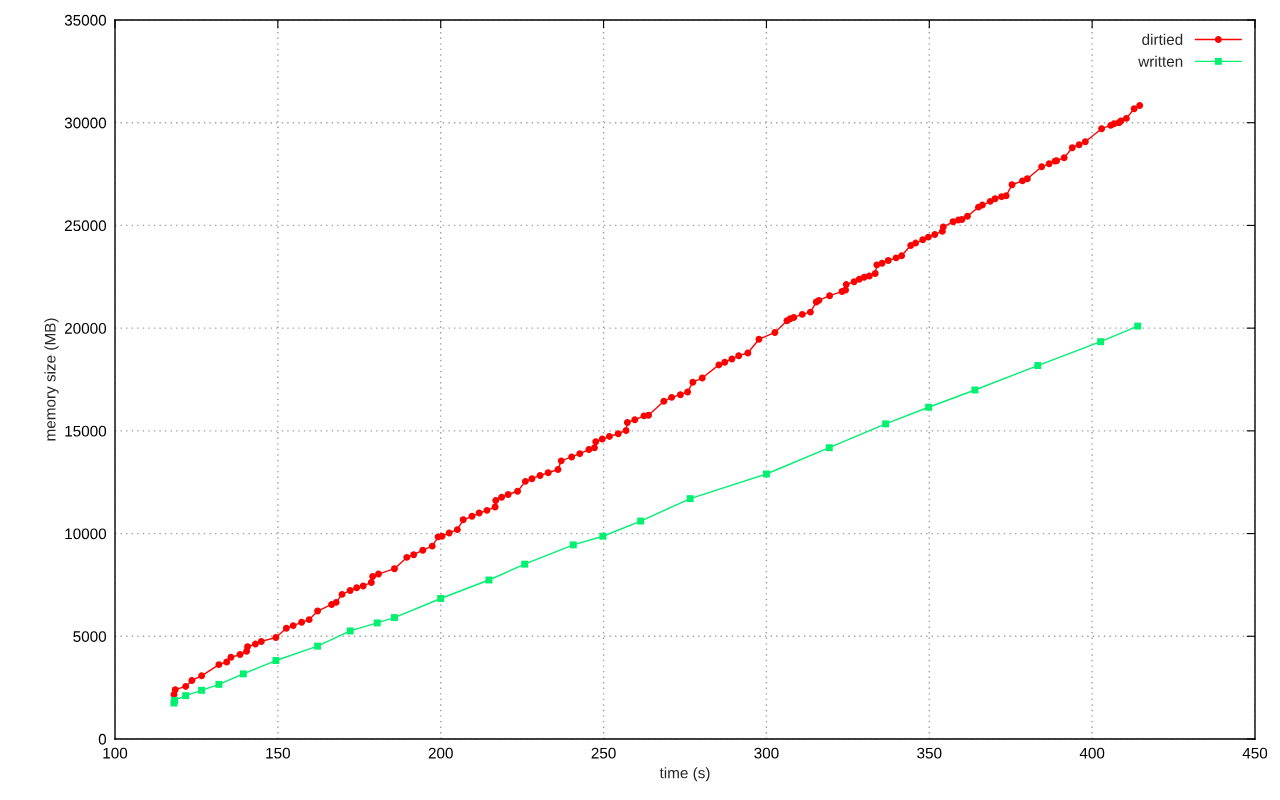 The image size is (1280, 800). Describe the element at coordinates (1160, 61) in the screenshot. I see `legend-label: written` at that location.